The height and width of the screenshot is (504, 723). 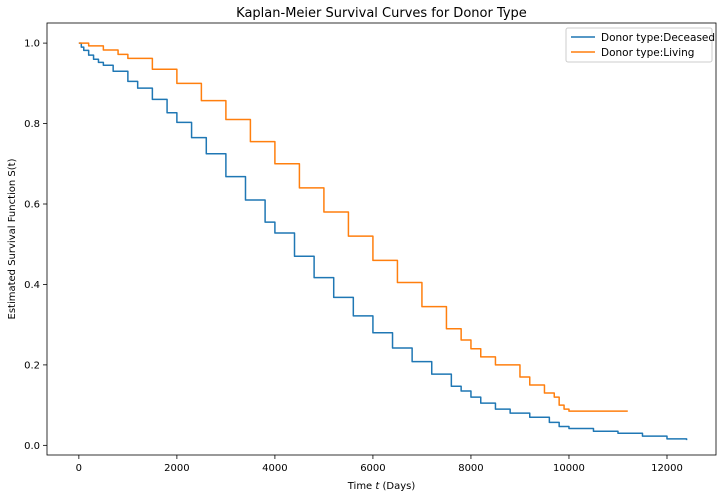 What do you see at coordinates (658, 38) in the screenshot?
I see `legend-label-deceased: Donor type:Deceased` at bounding box center [658, 38].